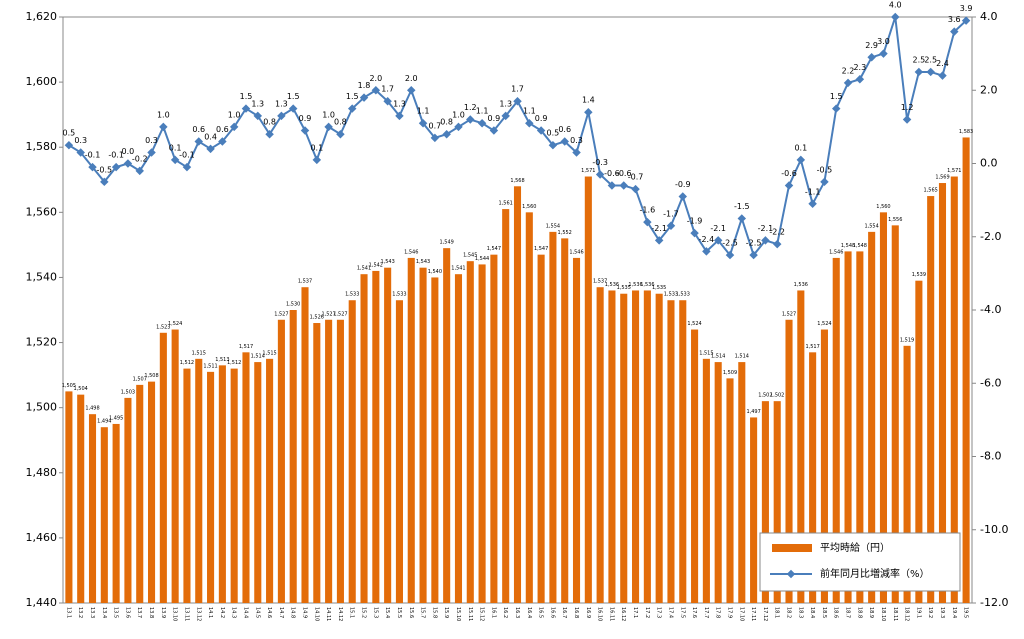  Describe the element at coordinates (541, 249) in the screenshot. I see `bar-value-label: 1,547` at that location.